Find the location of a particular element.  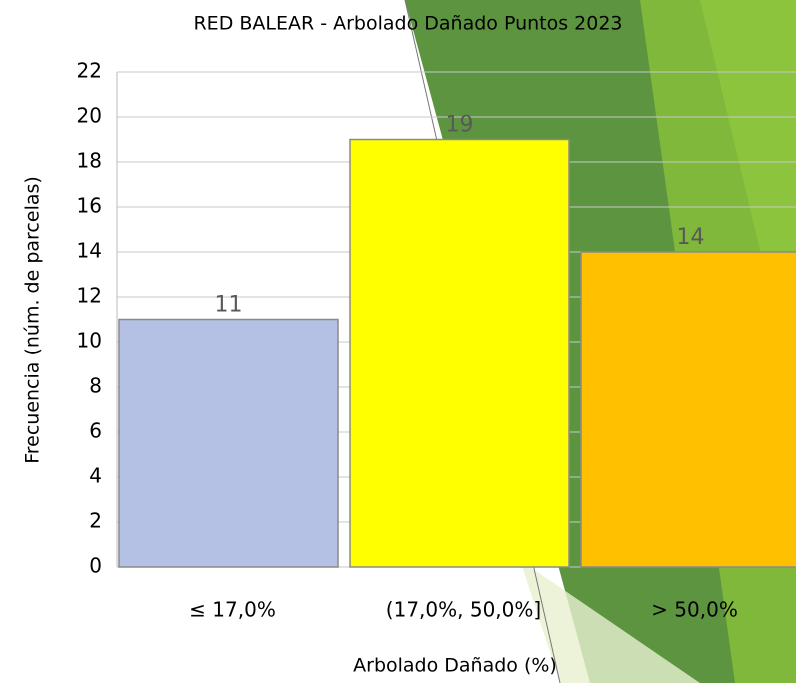

y-tick-label: 0 is located at coordinates (95, 566).